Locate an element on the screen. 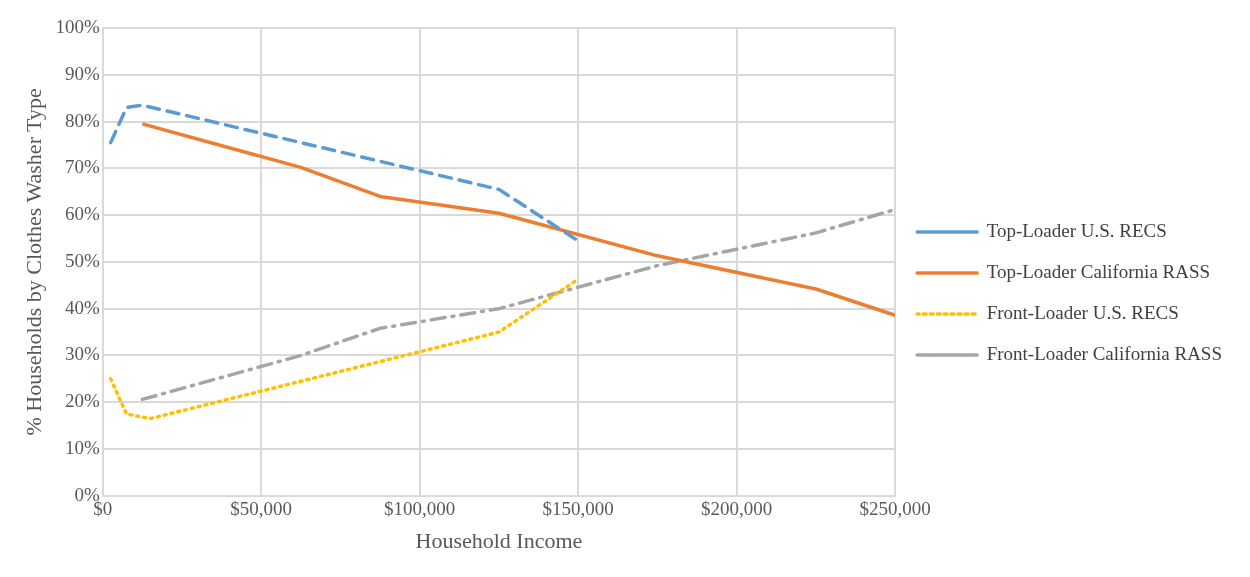  legend-label: Top-Loader U.S. RECS is located at coordinates (1076, 230).